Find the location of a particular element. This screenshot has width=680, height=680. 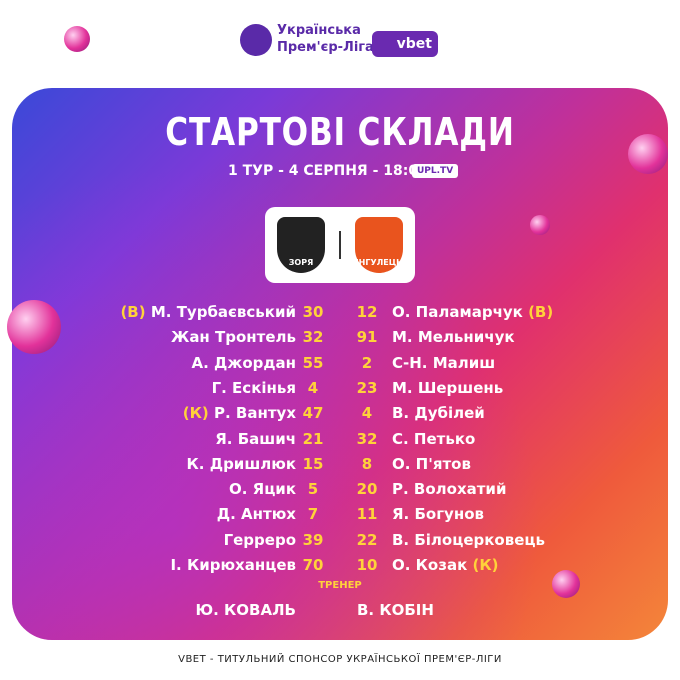

player-name: Жан Тронтель is located at coordinates (233, 337).